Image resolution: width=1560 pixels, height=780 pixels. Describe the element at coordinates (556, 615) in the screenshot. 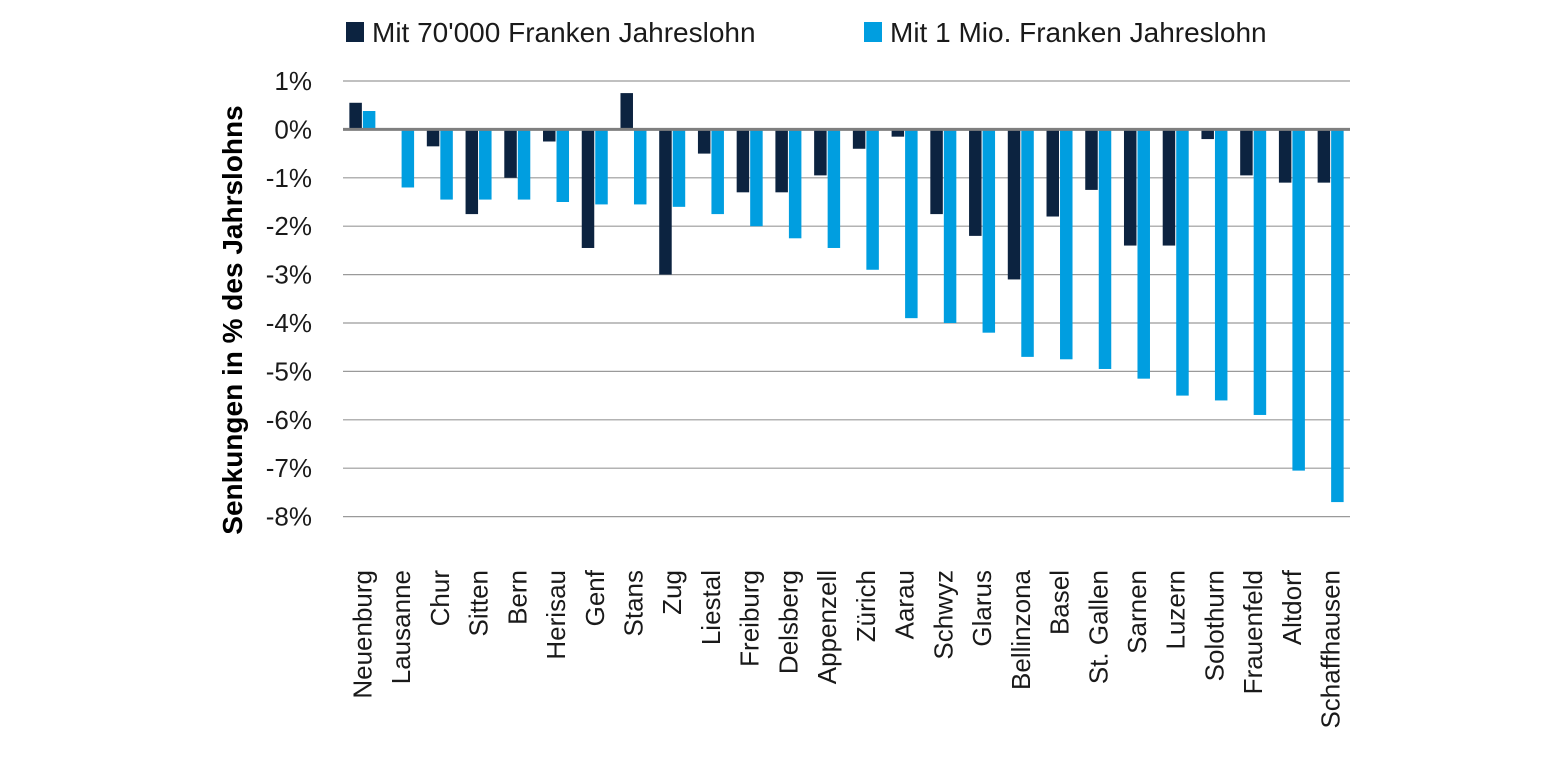

I see `x-tick-label: Herisau` at that location.